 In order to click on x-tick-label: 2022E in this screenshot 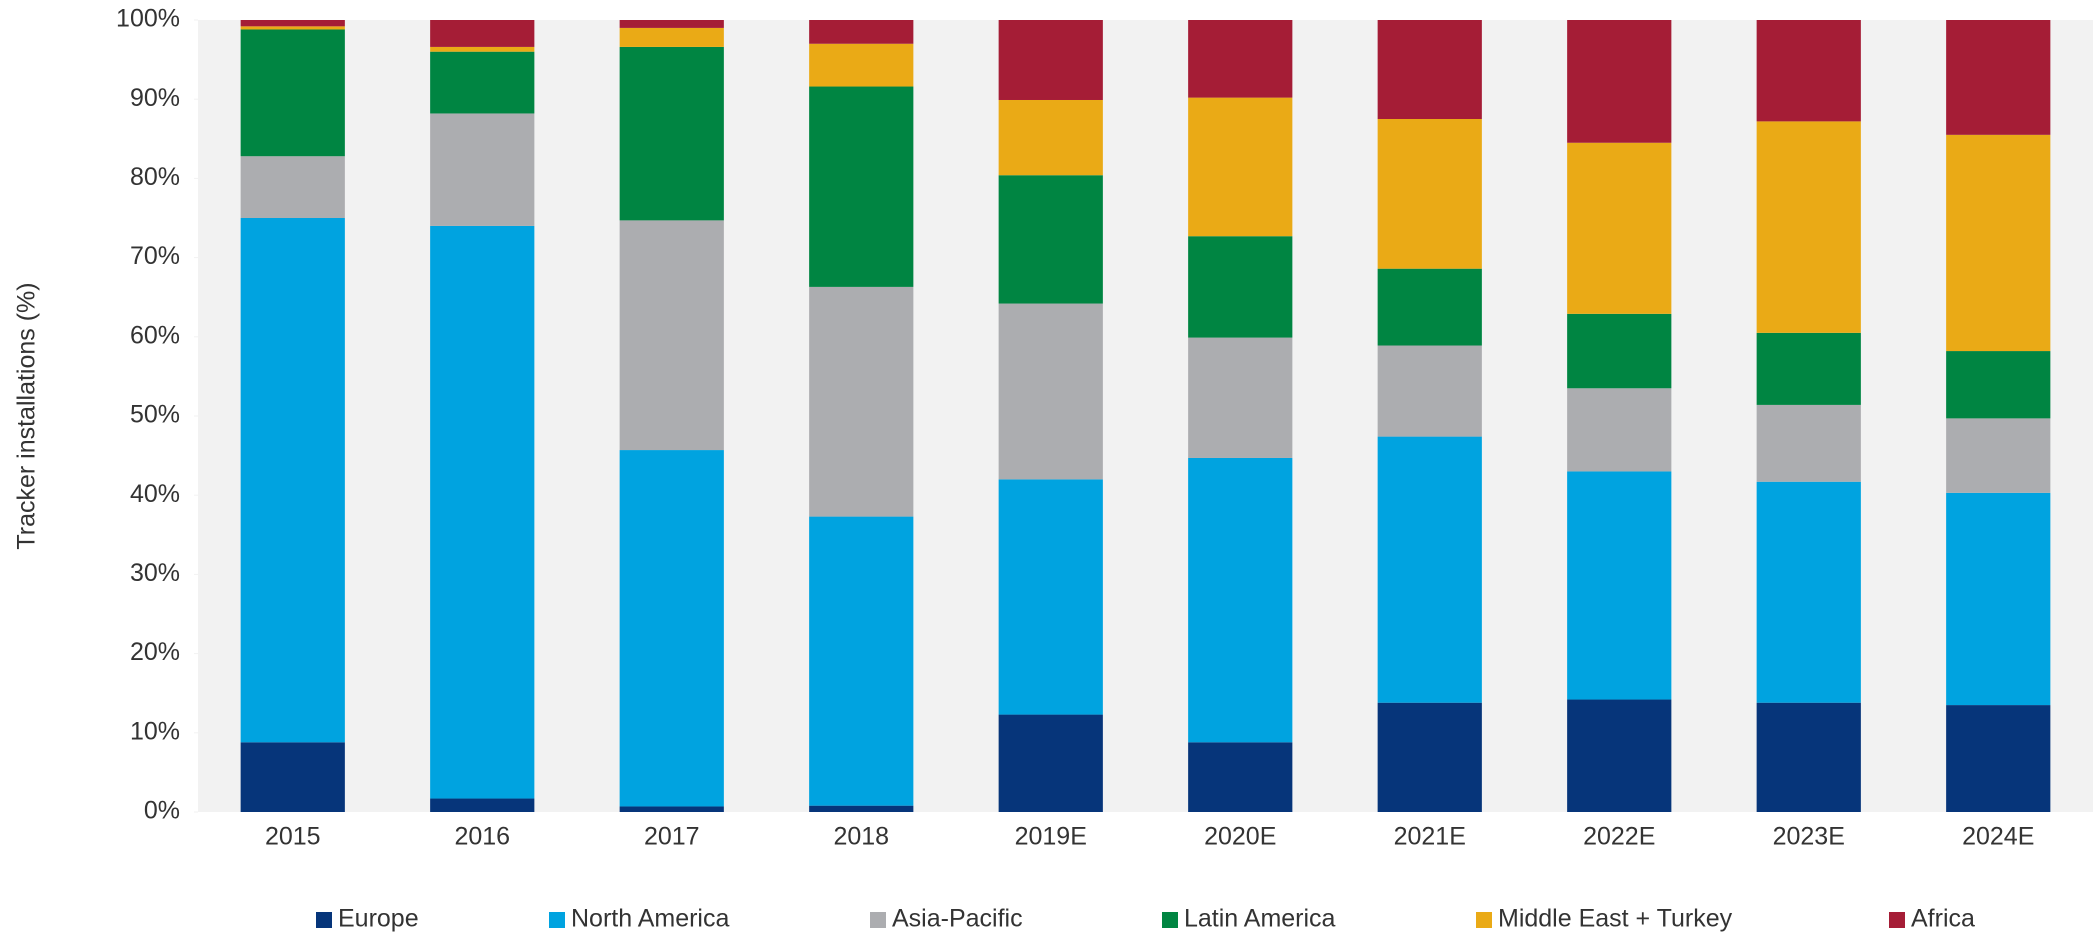, I will do `click(1619, 837)`.